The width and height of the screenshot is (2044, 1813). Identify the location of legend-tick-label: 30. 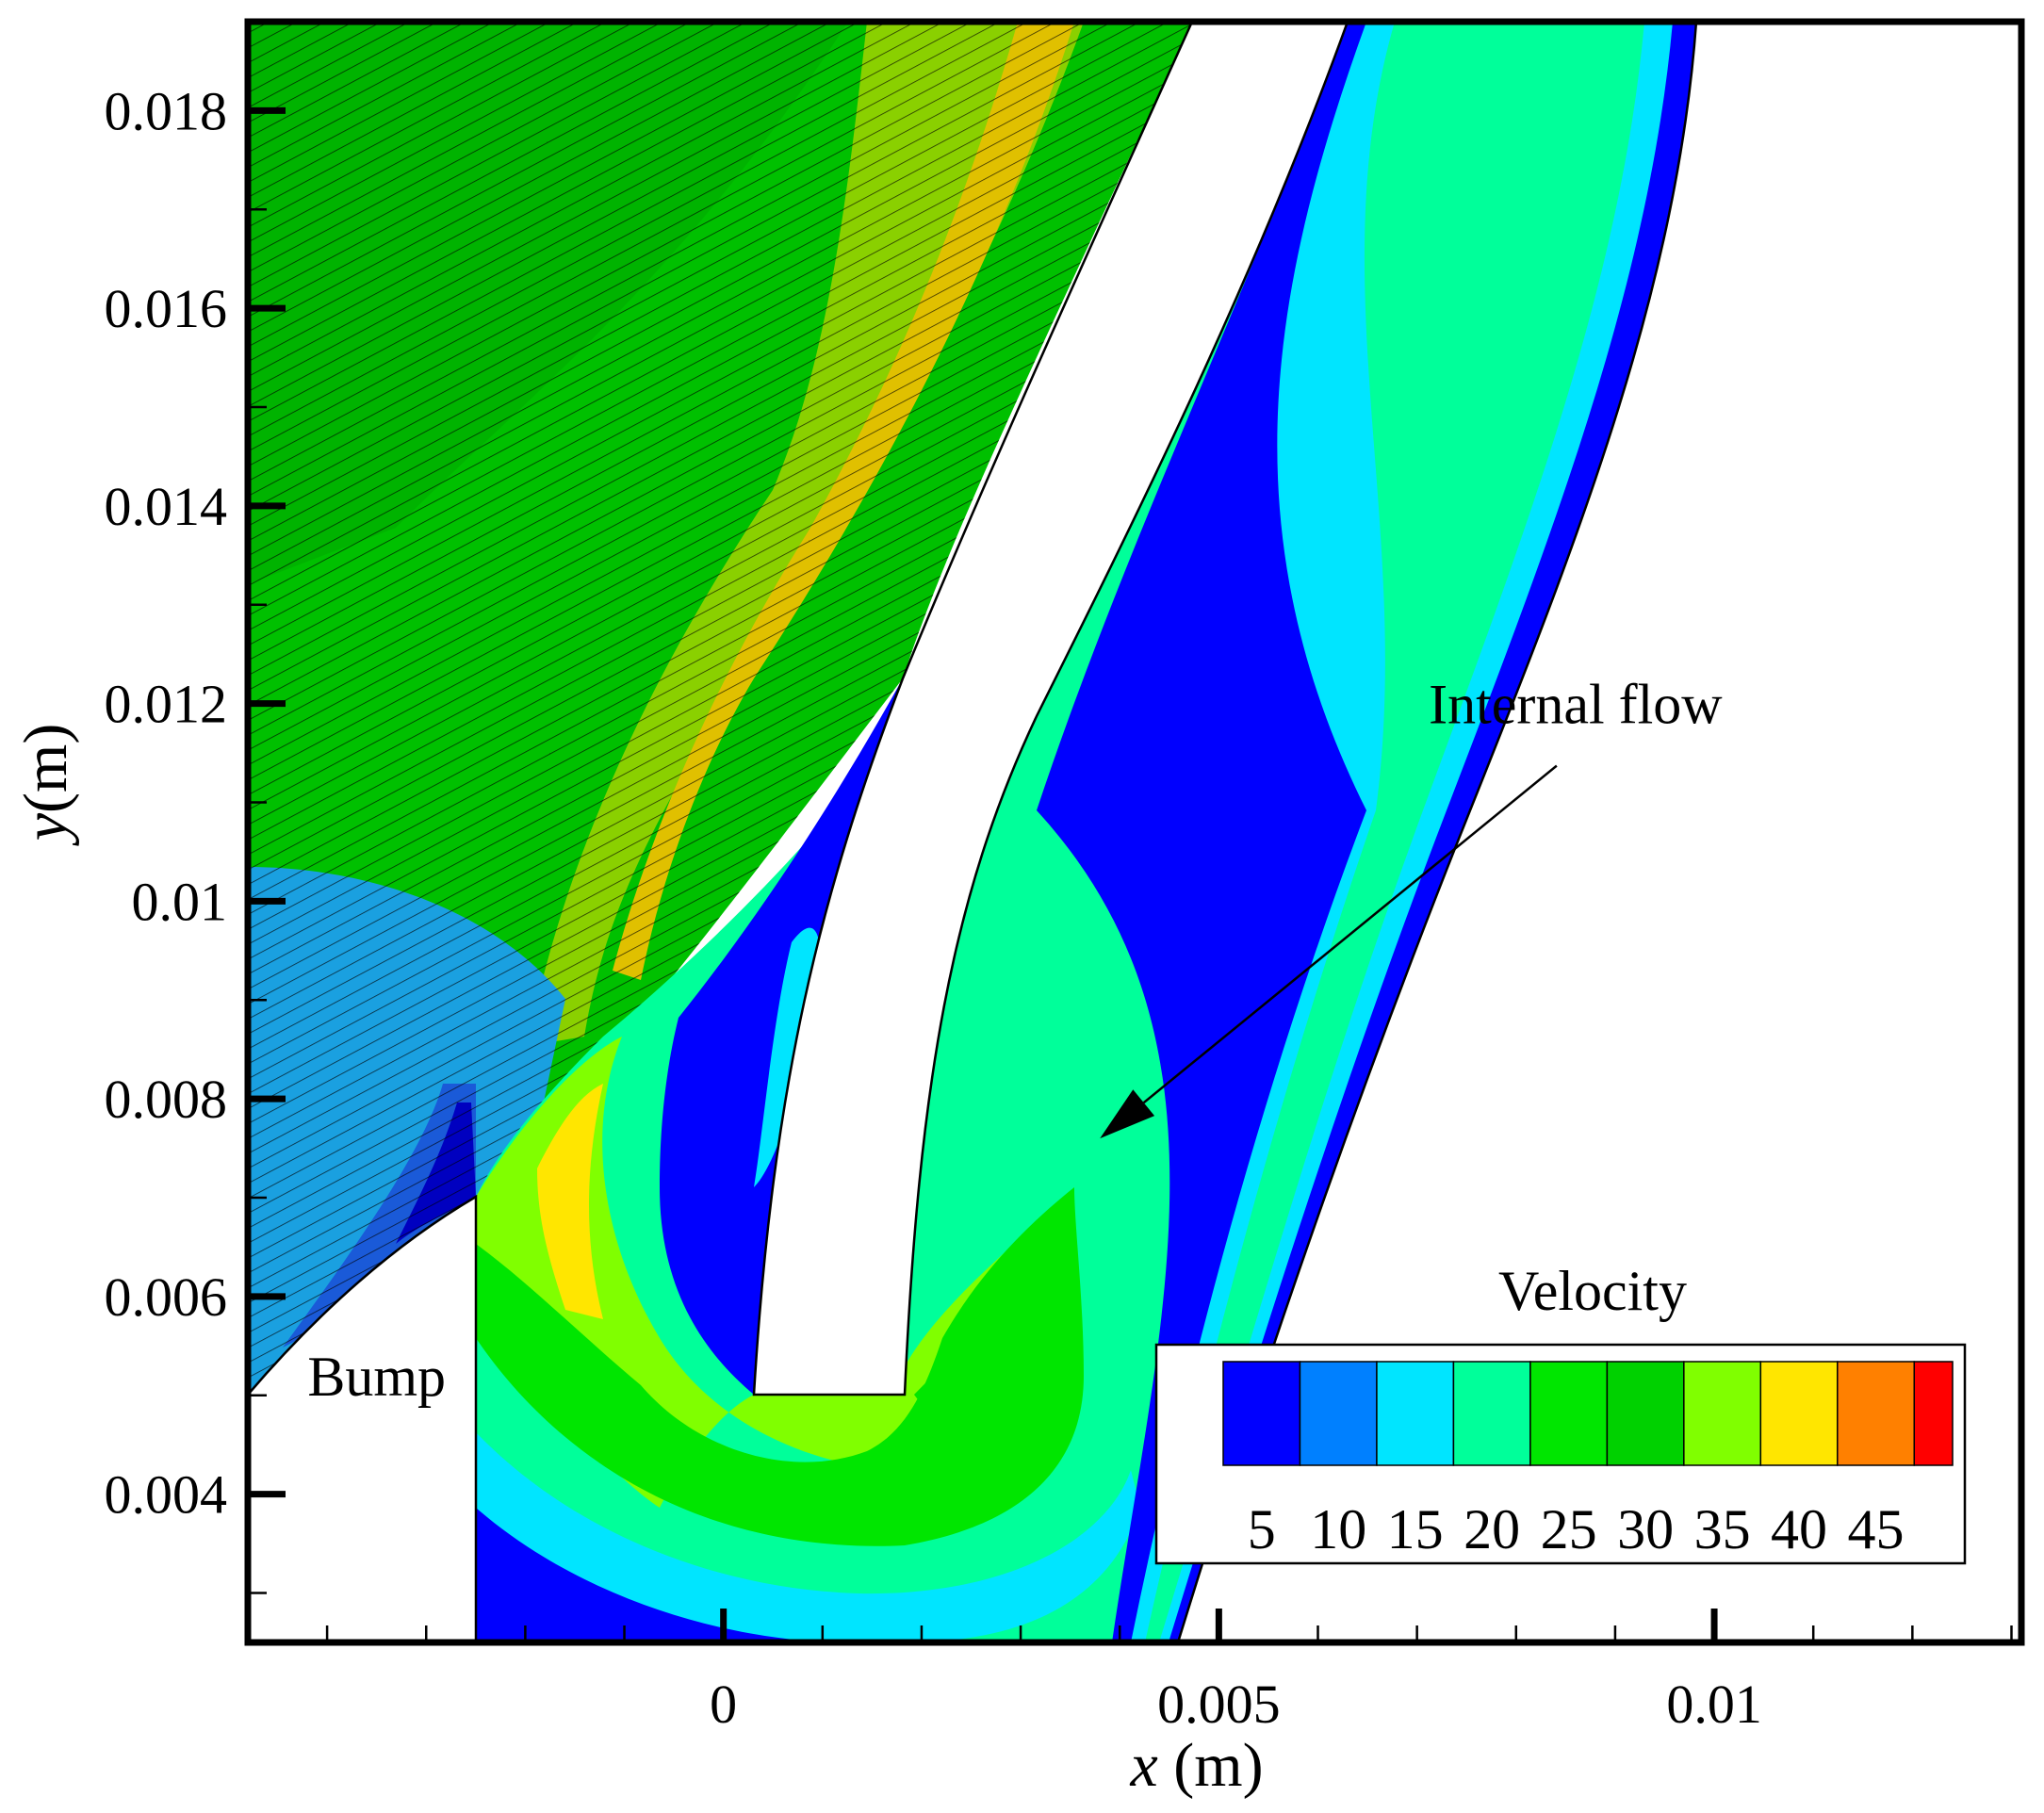
(1646, 1529).